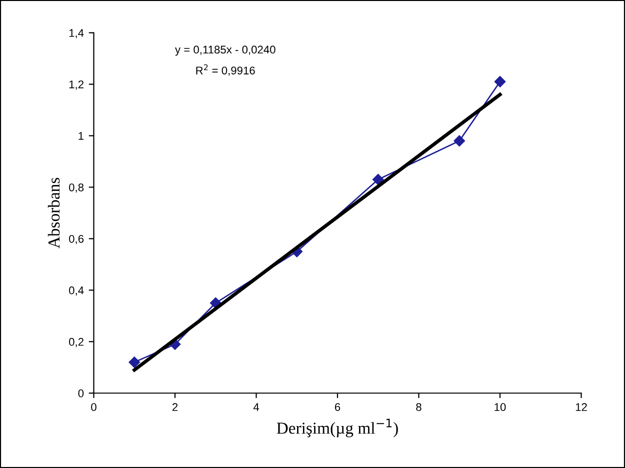  What do you see at coordinates (76, 291) in the screenshot?
I see `y-tick-label: 0,4` at bounding box center [76, 291].